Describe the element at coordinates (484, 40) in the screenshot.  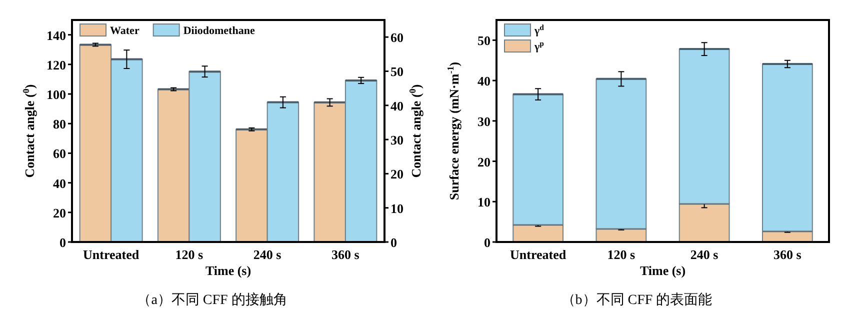
I see `y-tick-label: 50` at that location.